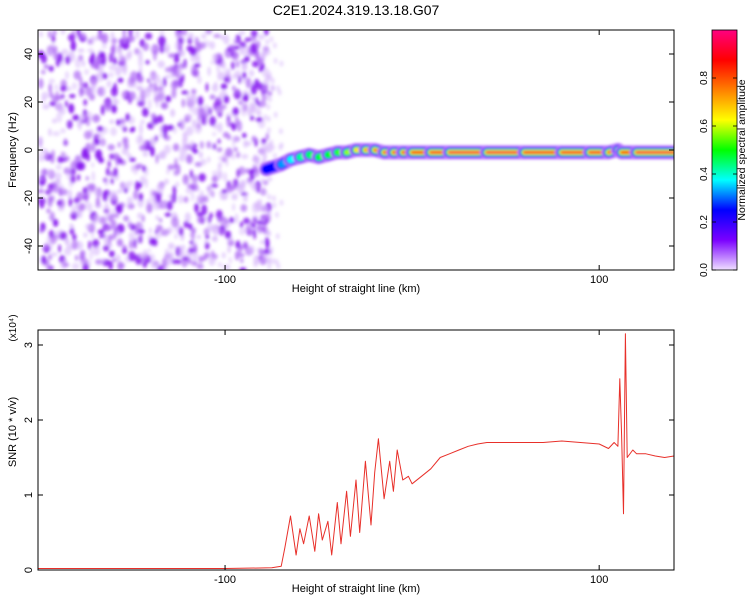 Image resolution: width=750 pixels, height=600 pixels. I want to click on snr-xtick-label: 100, so click(599, 580).